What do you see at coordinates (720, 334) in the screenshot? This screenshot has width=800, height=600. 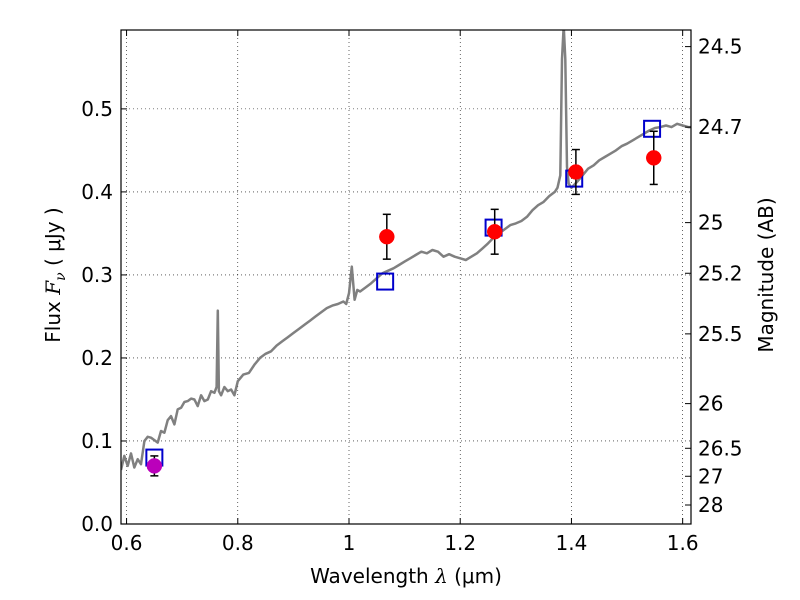 I see `right-tick-label: 25.5` at bounding box center [720, 334].